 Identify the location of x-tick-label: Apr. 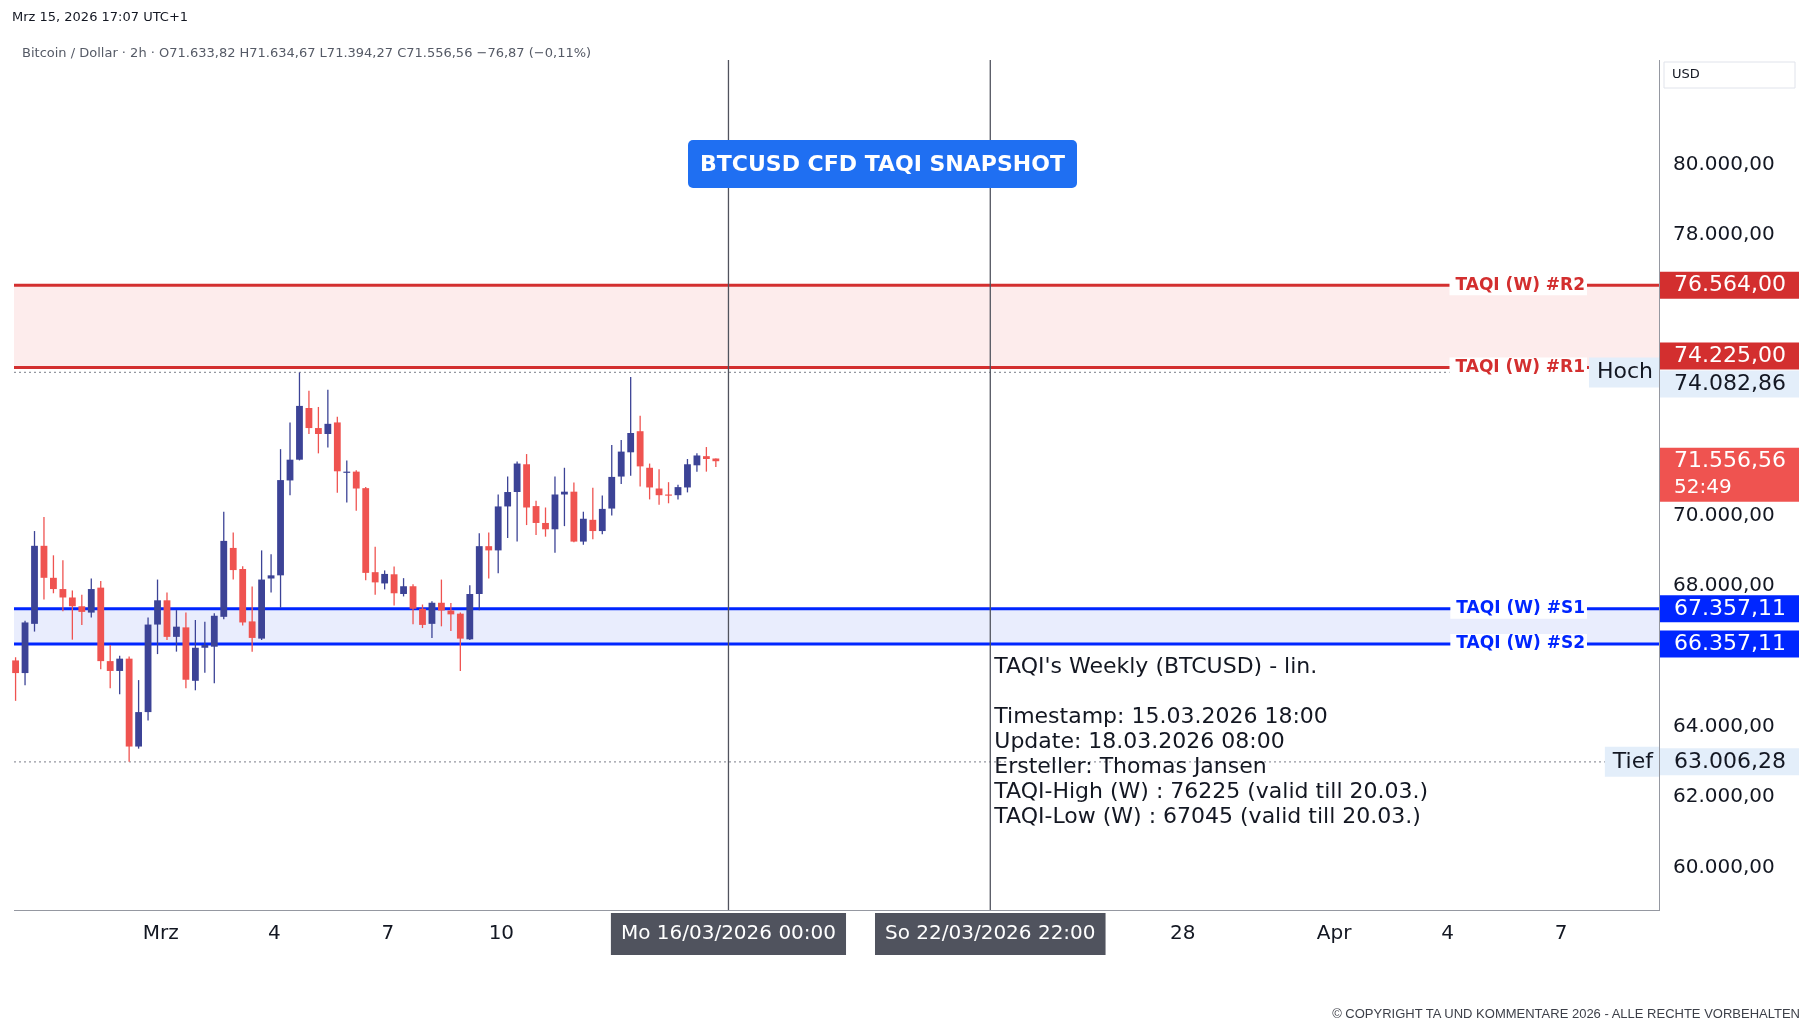
(1334, 932).